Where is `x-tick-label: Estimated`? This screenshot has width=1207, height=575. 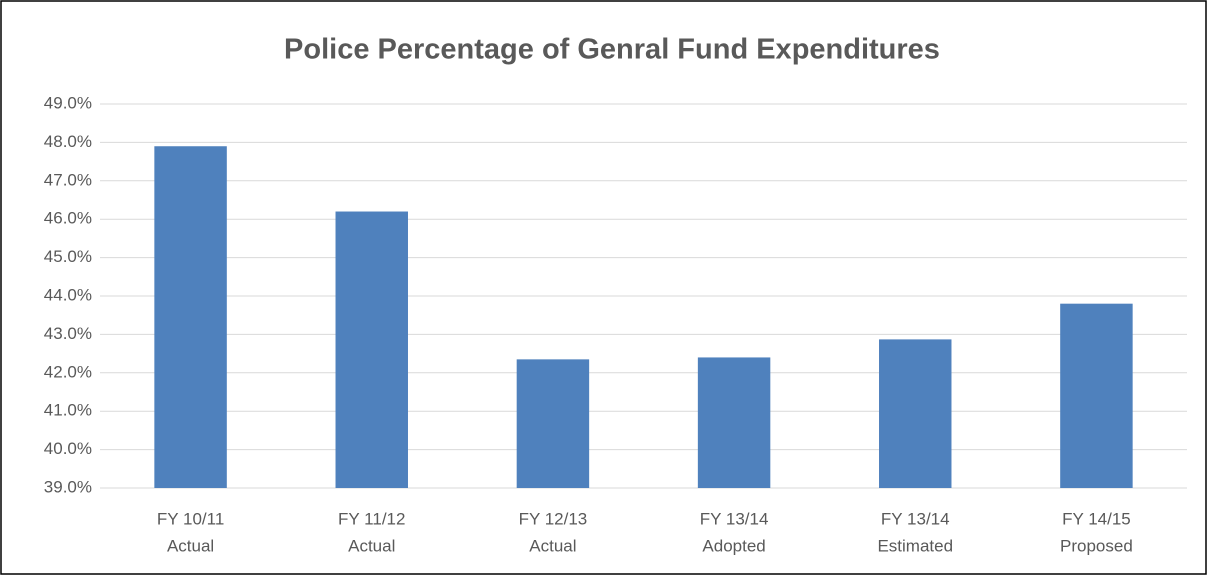
x-tick-label: Estimated is located at coordinates (915, 545).